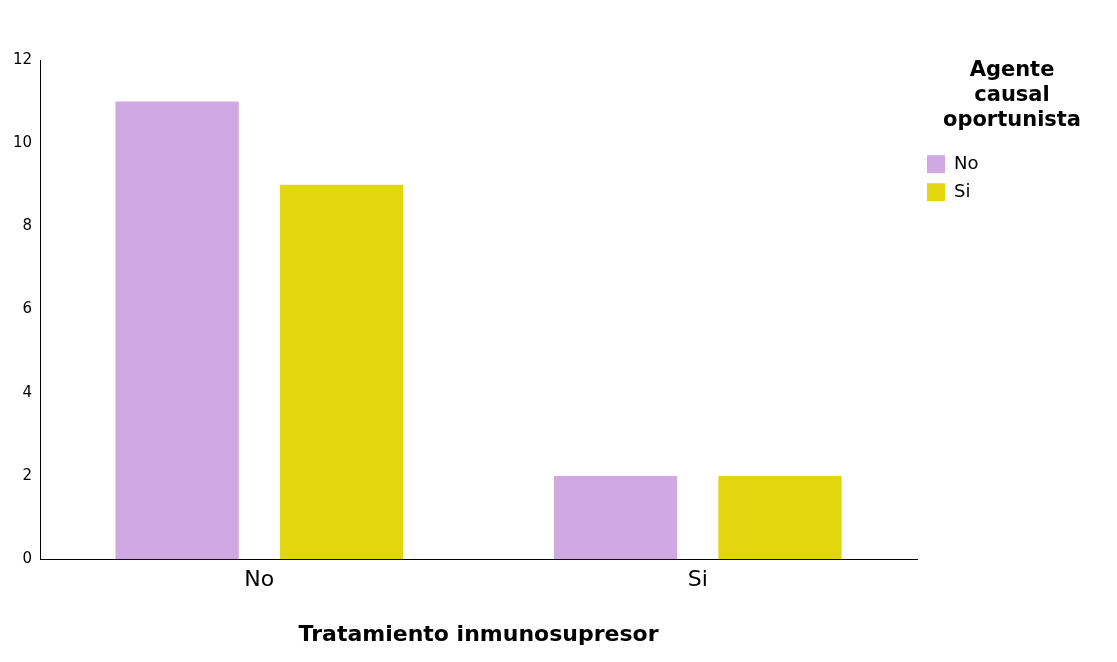 This screenshot has width=1117, height=662. What do you see at coordinates (1012, 94) in the screenshot?
I see `legend-title: Agente causal oportunista` at bounding box center [1012, 94].